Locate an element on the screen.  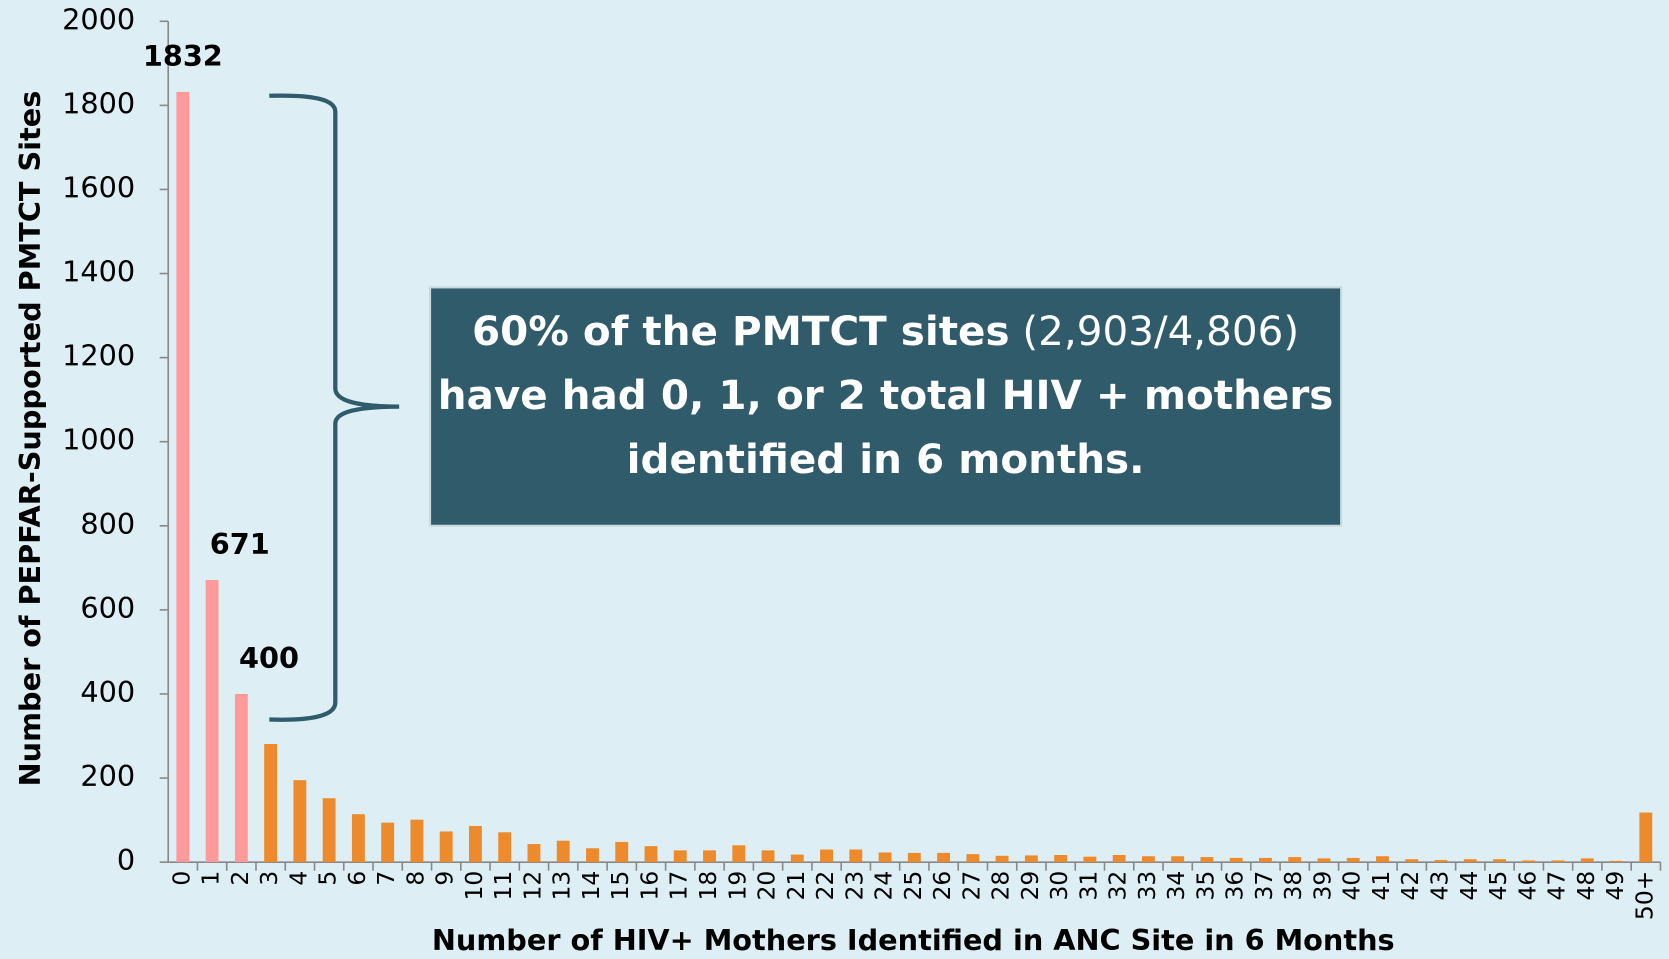
x-tick-label: 10 is located at coordinates (474, 886).